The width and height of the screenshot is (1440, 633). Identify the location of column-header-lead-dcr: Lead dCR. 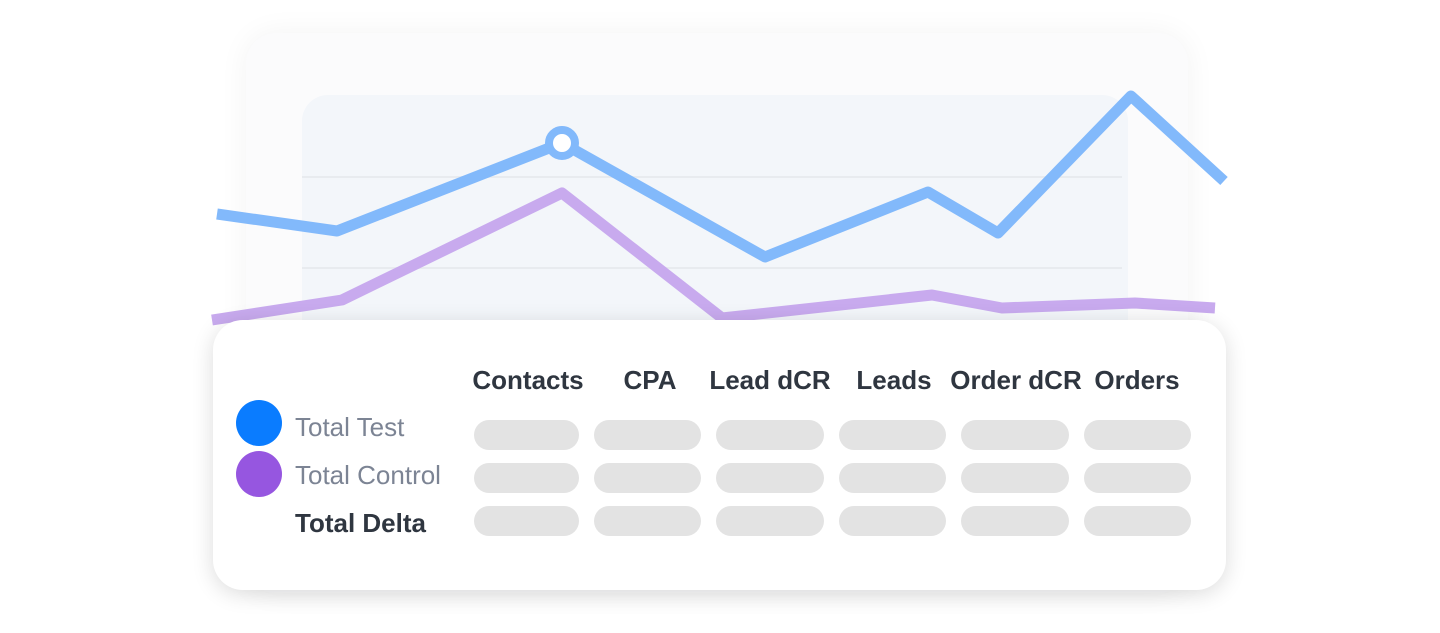
(770, 380).